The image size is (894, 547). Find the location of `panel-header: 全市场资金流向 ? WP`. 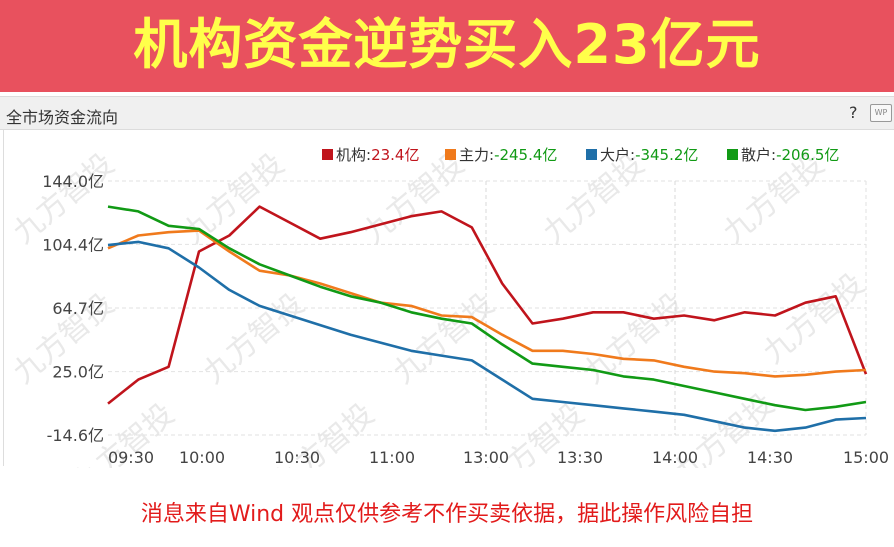

panel-header: 全市场资金流向 ? WP is located at coordinates (447, 113).